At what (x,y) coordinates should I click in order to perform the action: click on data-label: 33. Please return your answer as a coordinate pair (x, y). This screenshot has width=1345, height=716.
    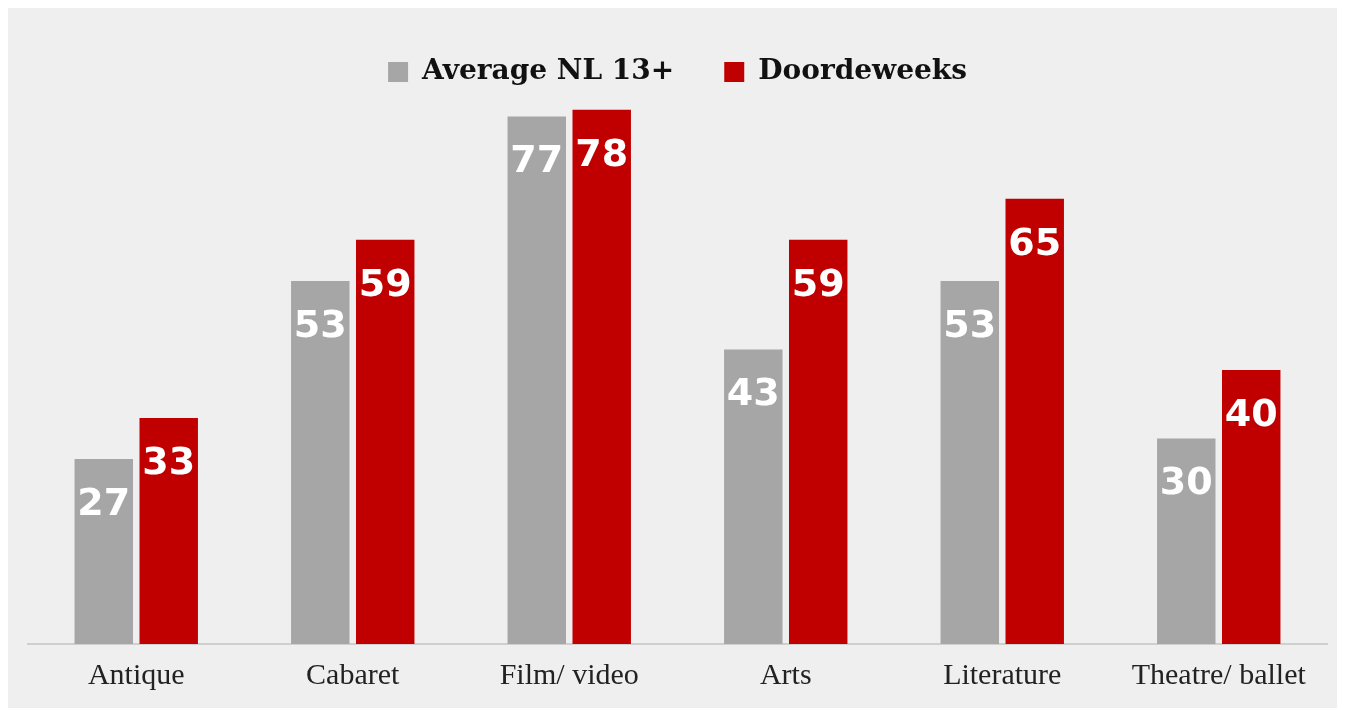
    Looking at the image, I should click on (169, 460).